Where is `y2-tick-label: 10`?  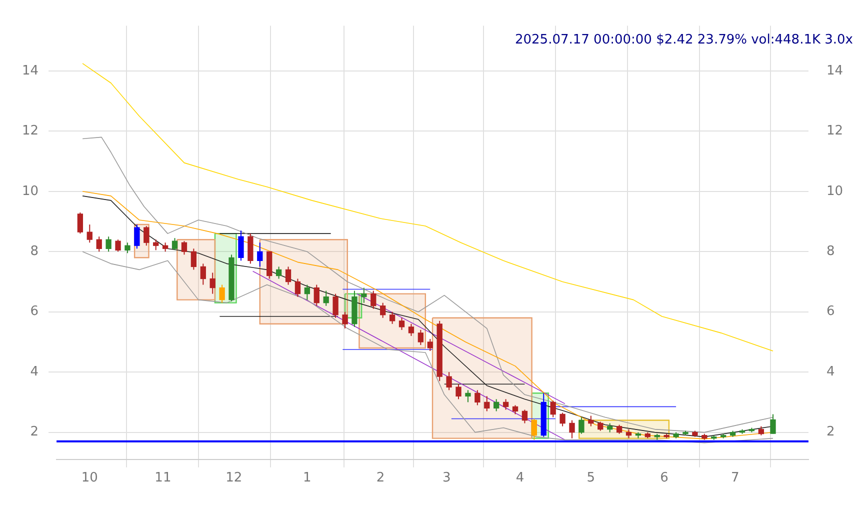
y2-tick-label: 10 is located at coordinates (835, 191).